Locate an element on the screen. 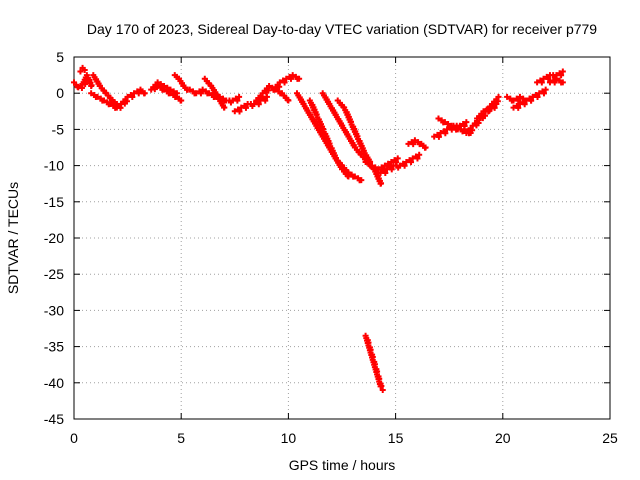 The image size is (640, 480). x-tick-label: 10 is located at coordinates (289, 438).